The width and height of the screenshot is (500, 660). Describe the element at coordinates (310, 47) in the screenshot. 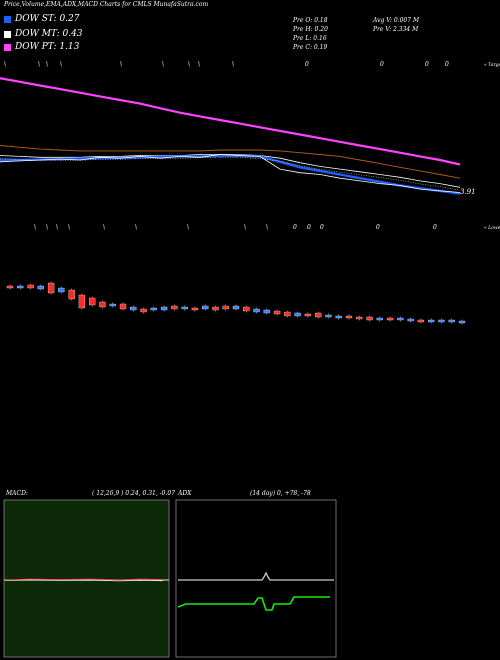

I see `stat-close: Pre C: 0.19` at that location.